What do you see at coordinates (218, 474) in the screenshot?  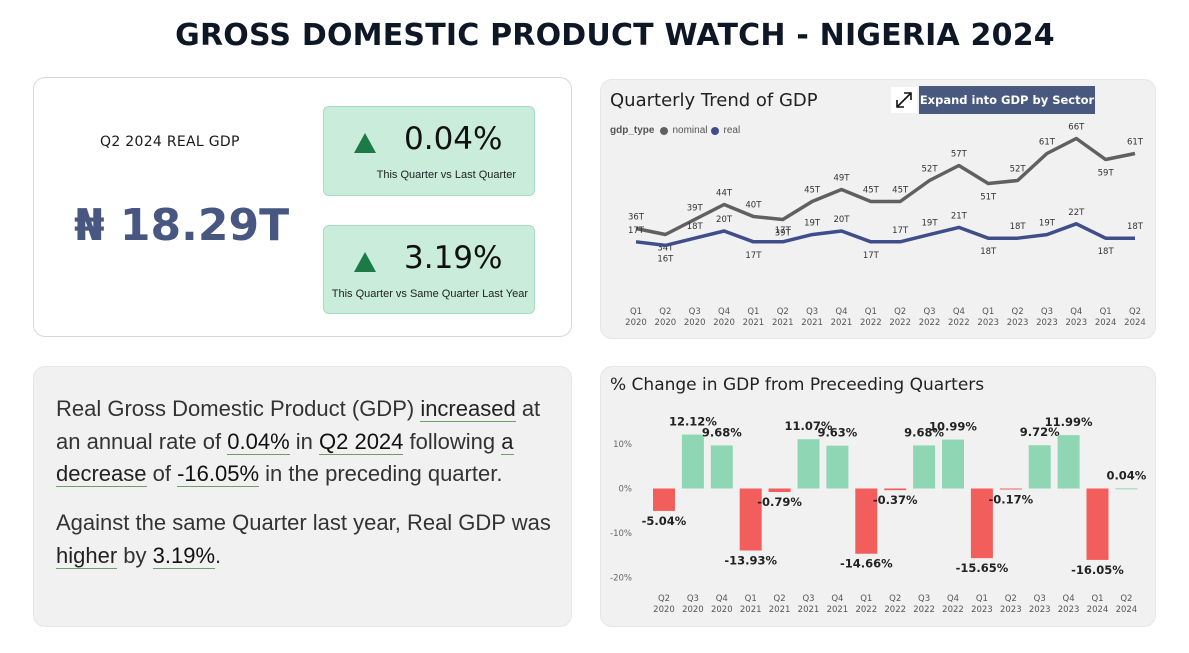 I see `summary-highlight: -16.05%` at bounding box center [218, 474].